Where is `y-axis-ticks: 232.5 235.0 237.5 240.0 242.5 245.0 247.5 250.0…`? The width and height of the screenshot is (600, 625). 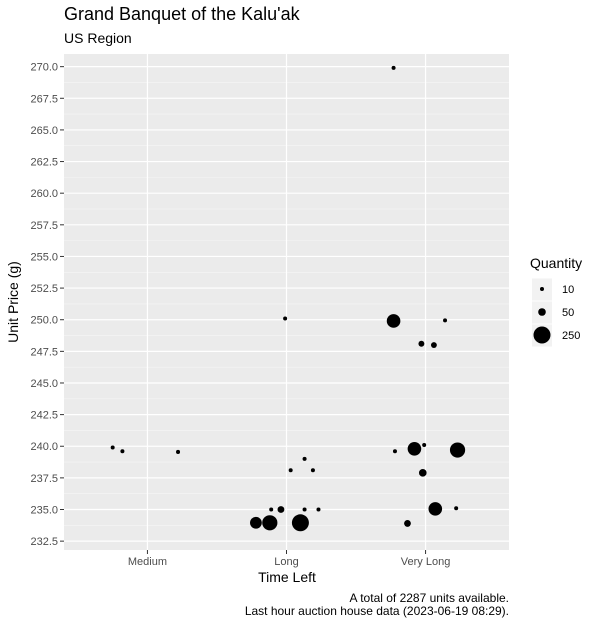
y-axis-ticks: 232.5 235.0 237.5 240.0 242.5 245.0 247.5 250.0… is located at coordinates (47, 305).